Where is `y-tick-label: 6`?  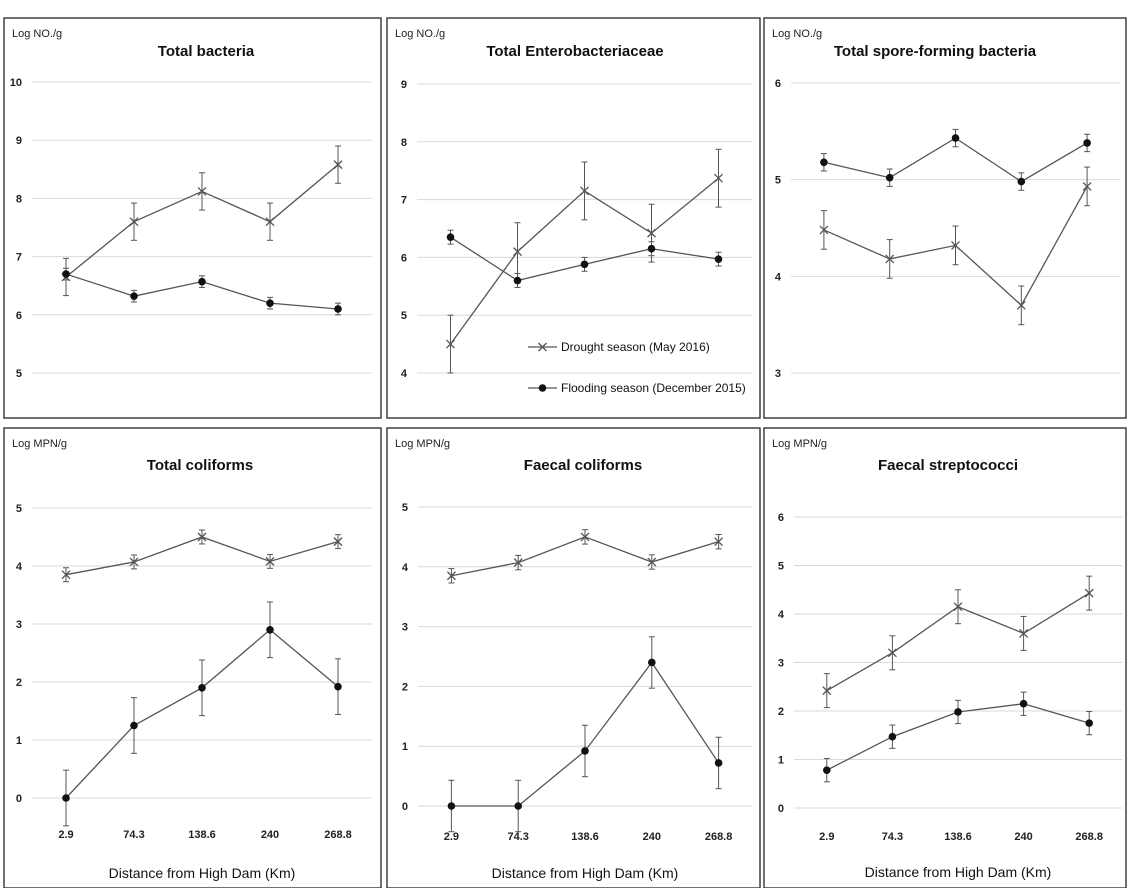 y-tick-label: 6 is located at coordinates (19, 316).